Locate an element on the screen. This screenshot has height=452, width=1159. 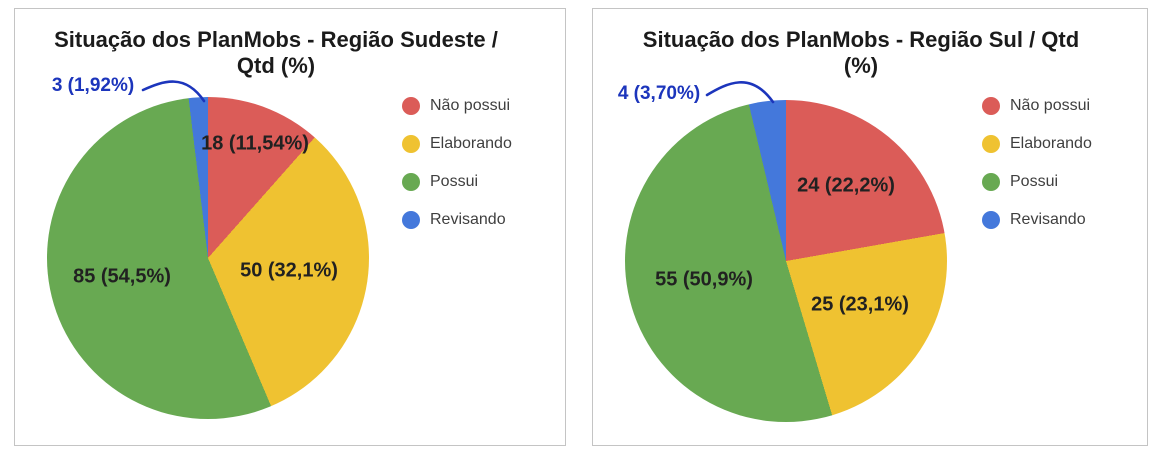
slice-label: 85 (54,5%) is located at coordinates (122, 276).